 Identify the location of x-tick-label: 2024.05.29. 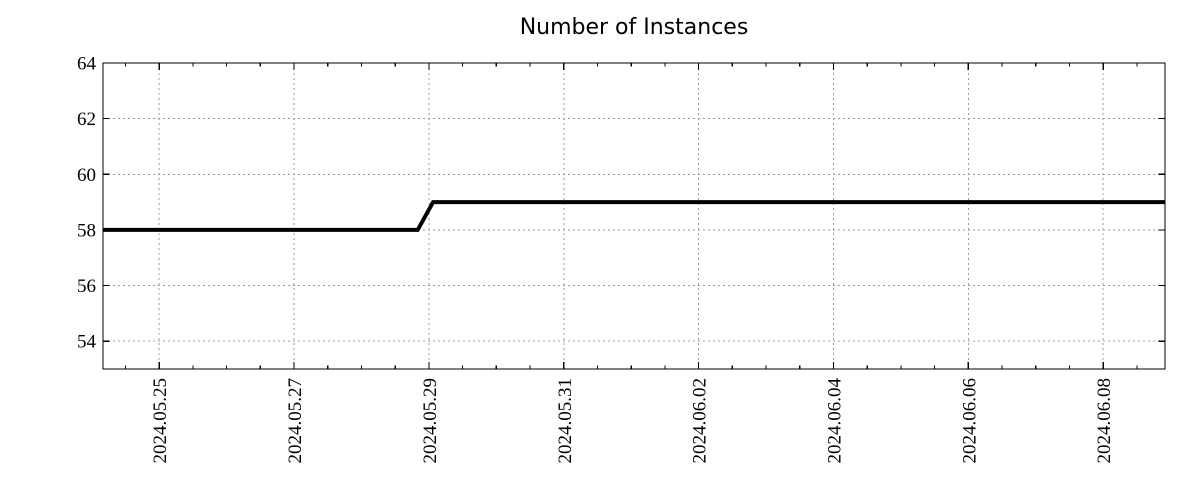
(430, 421).